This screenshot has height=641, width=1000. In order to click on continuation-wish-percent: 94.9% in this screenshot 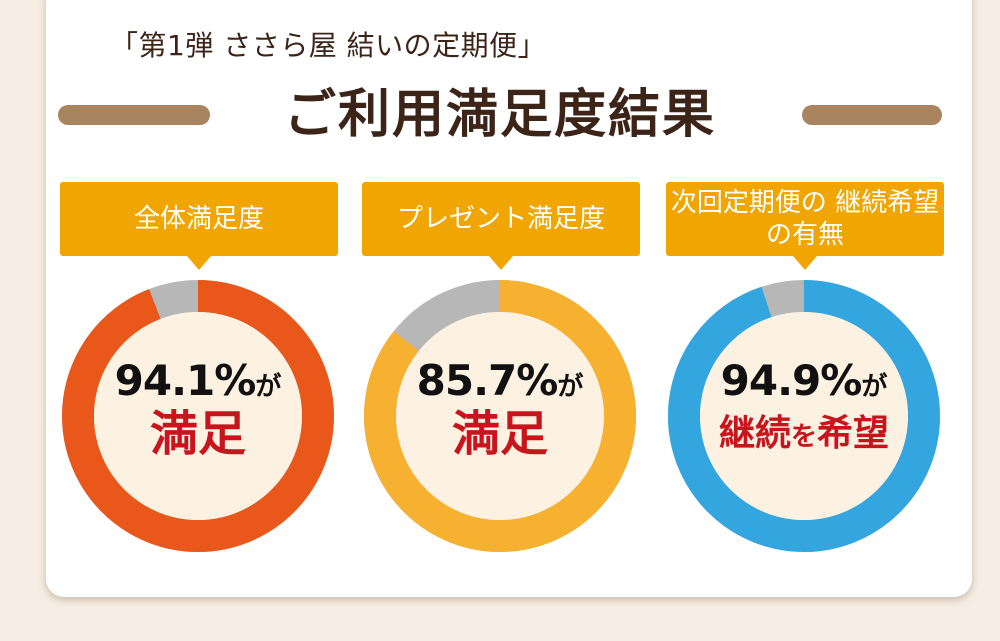, I will do `click(791, 380)`.